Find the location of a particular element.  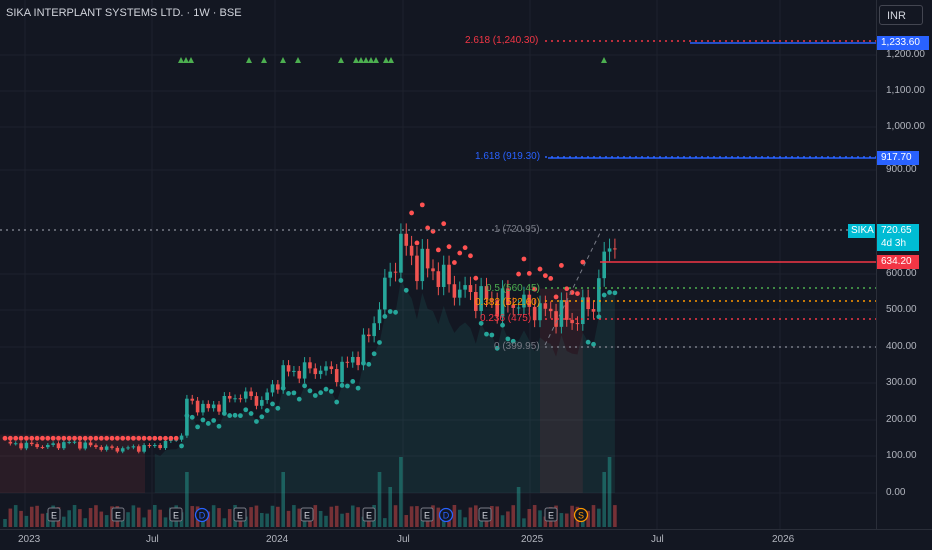

price-tick: 100.00 is located at coordinates (901, 455).